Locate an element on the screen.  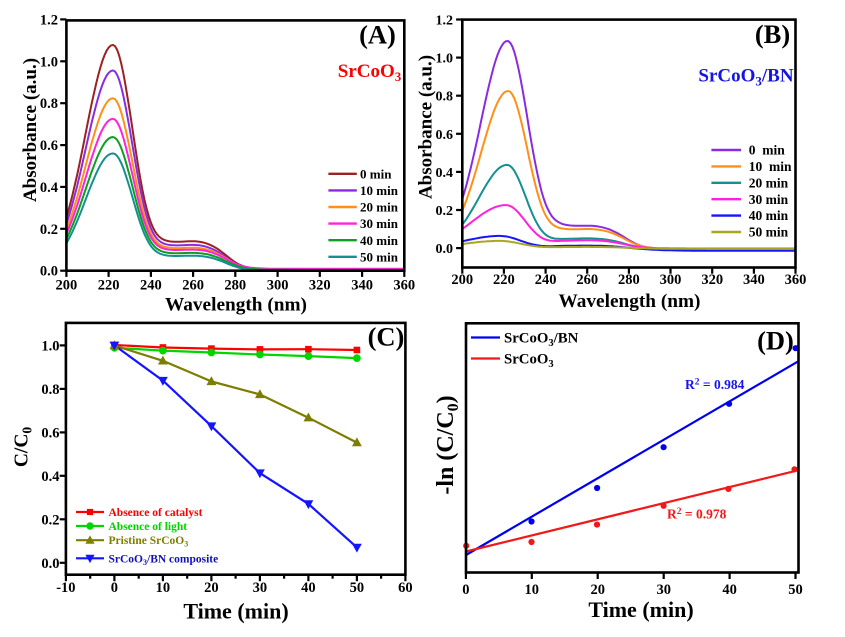
svg-text: (D) is located at coordinates (775, 341).